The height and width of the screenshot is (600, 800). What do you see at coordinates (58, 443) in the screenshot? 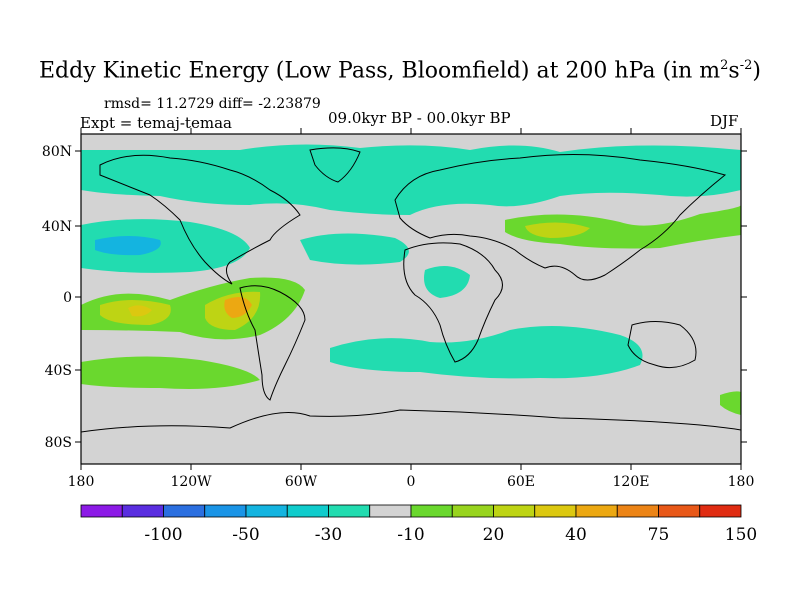
I see `lat-tick-label: 80S` at bounding box center [58, 443].